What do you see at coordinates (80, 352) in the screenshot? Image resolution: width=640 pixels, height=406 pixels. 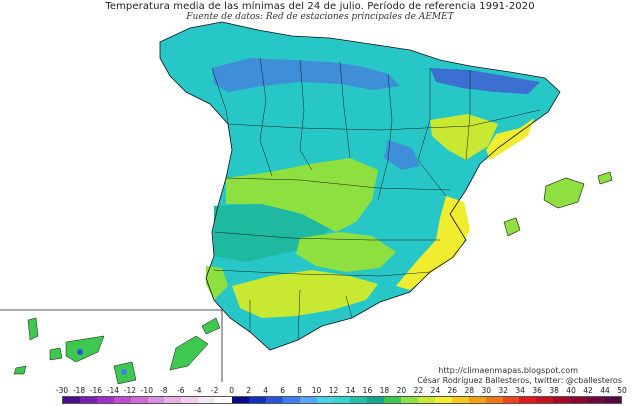 I see `map-teide-peak` at bounding box center [80, 352].